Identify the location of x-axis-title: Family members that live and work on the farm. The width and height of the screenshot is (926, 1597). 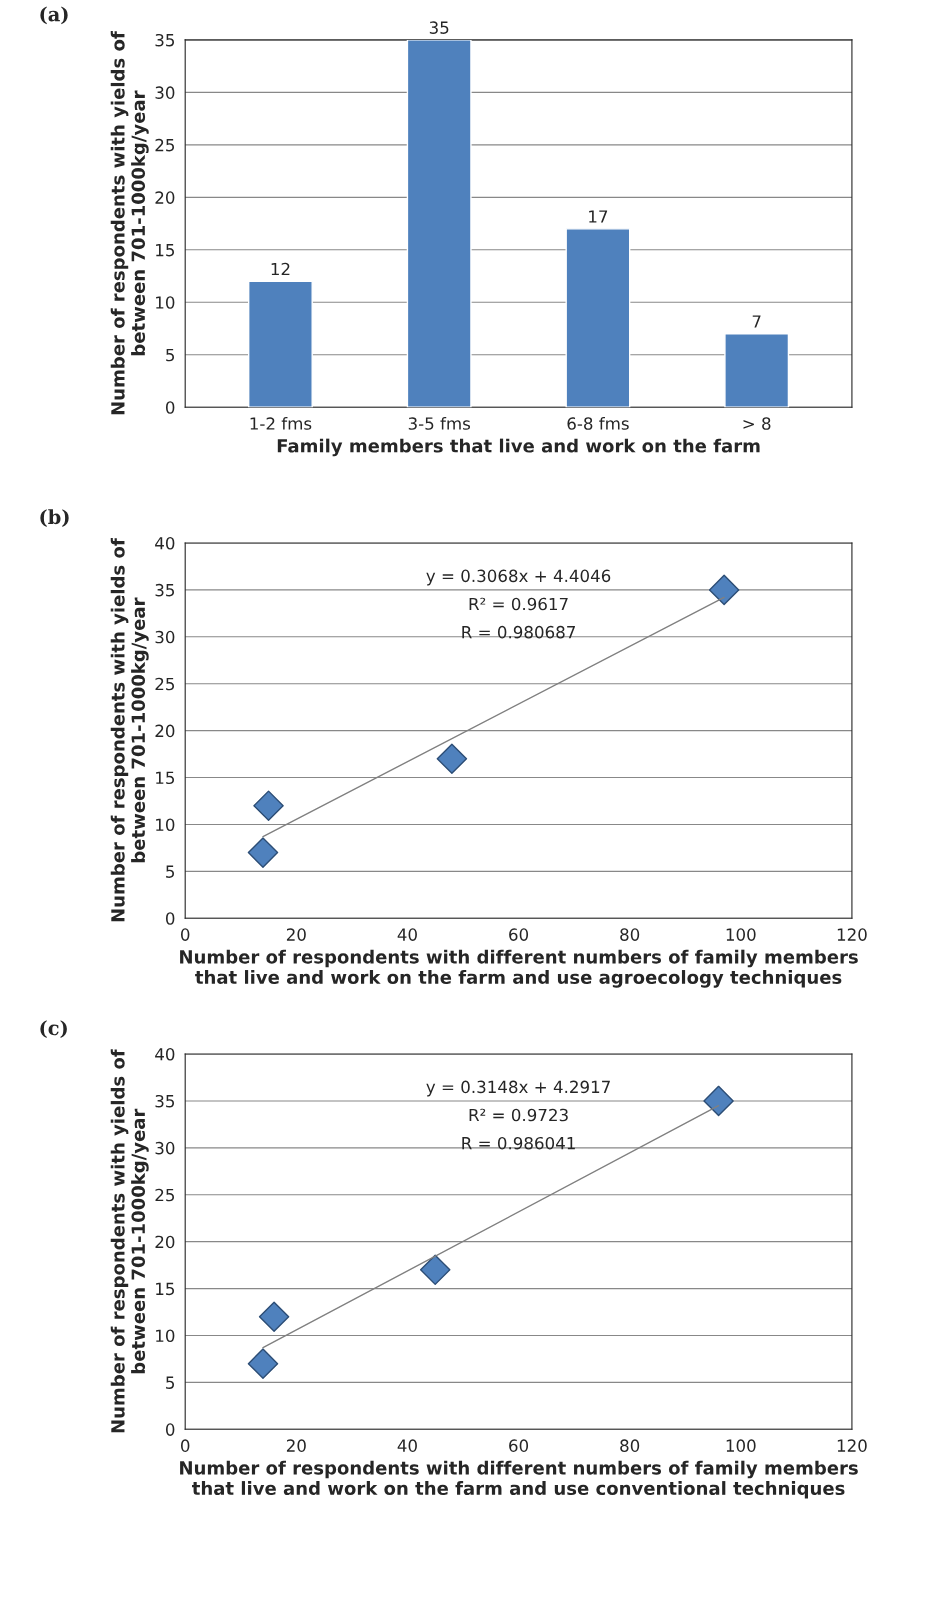
(518, 447).